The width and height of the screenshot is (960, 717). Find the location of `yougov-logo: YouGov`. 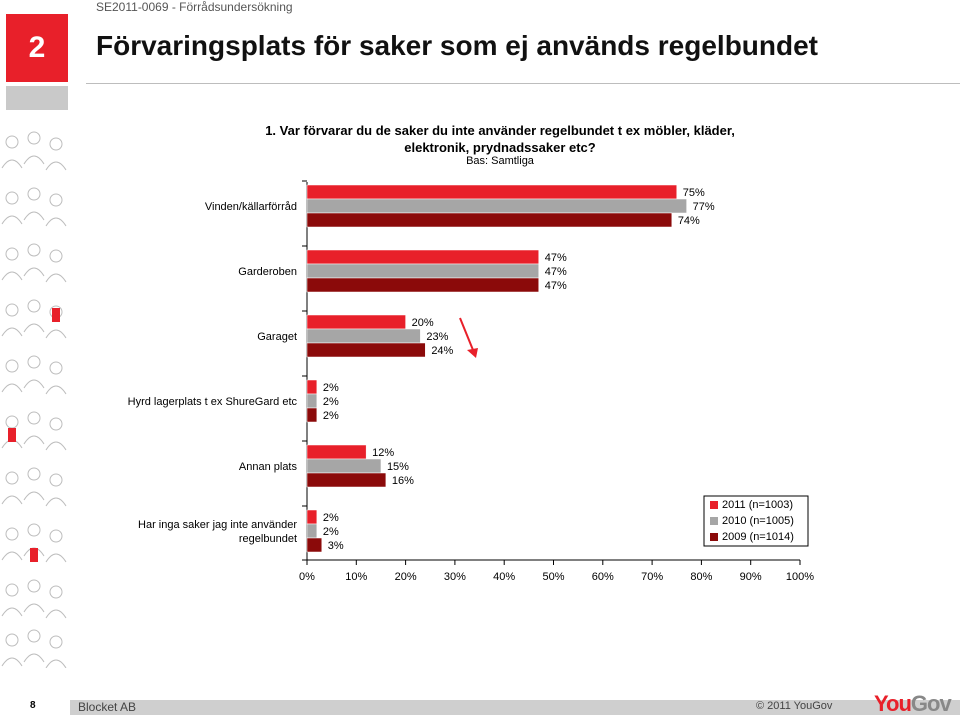

yougov-logo: YouGov is located at coordinates (913, 703).